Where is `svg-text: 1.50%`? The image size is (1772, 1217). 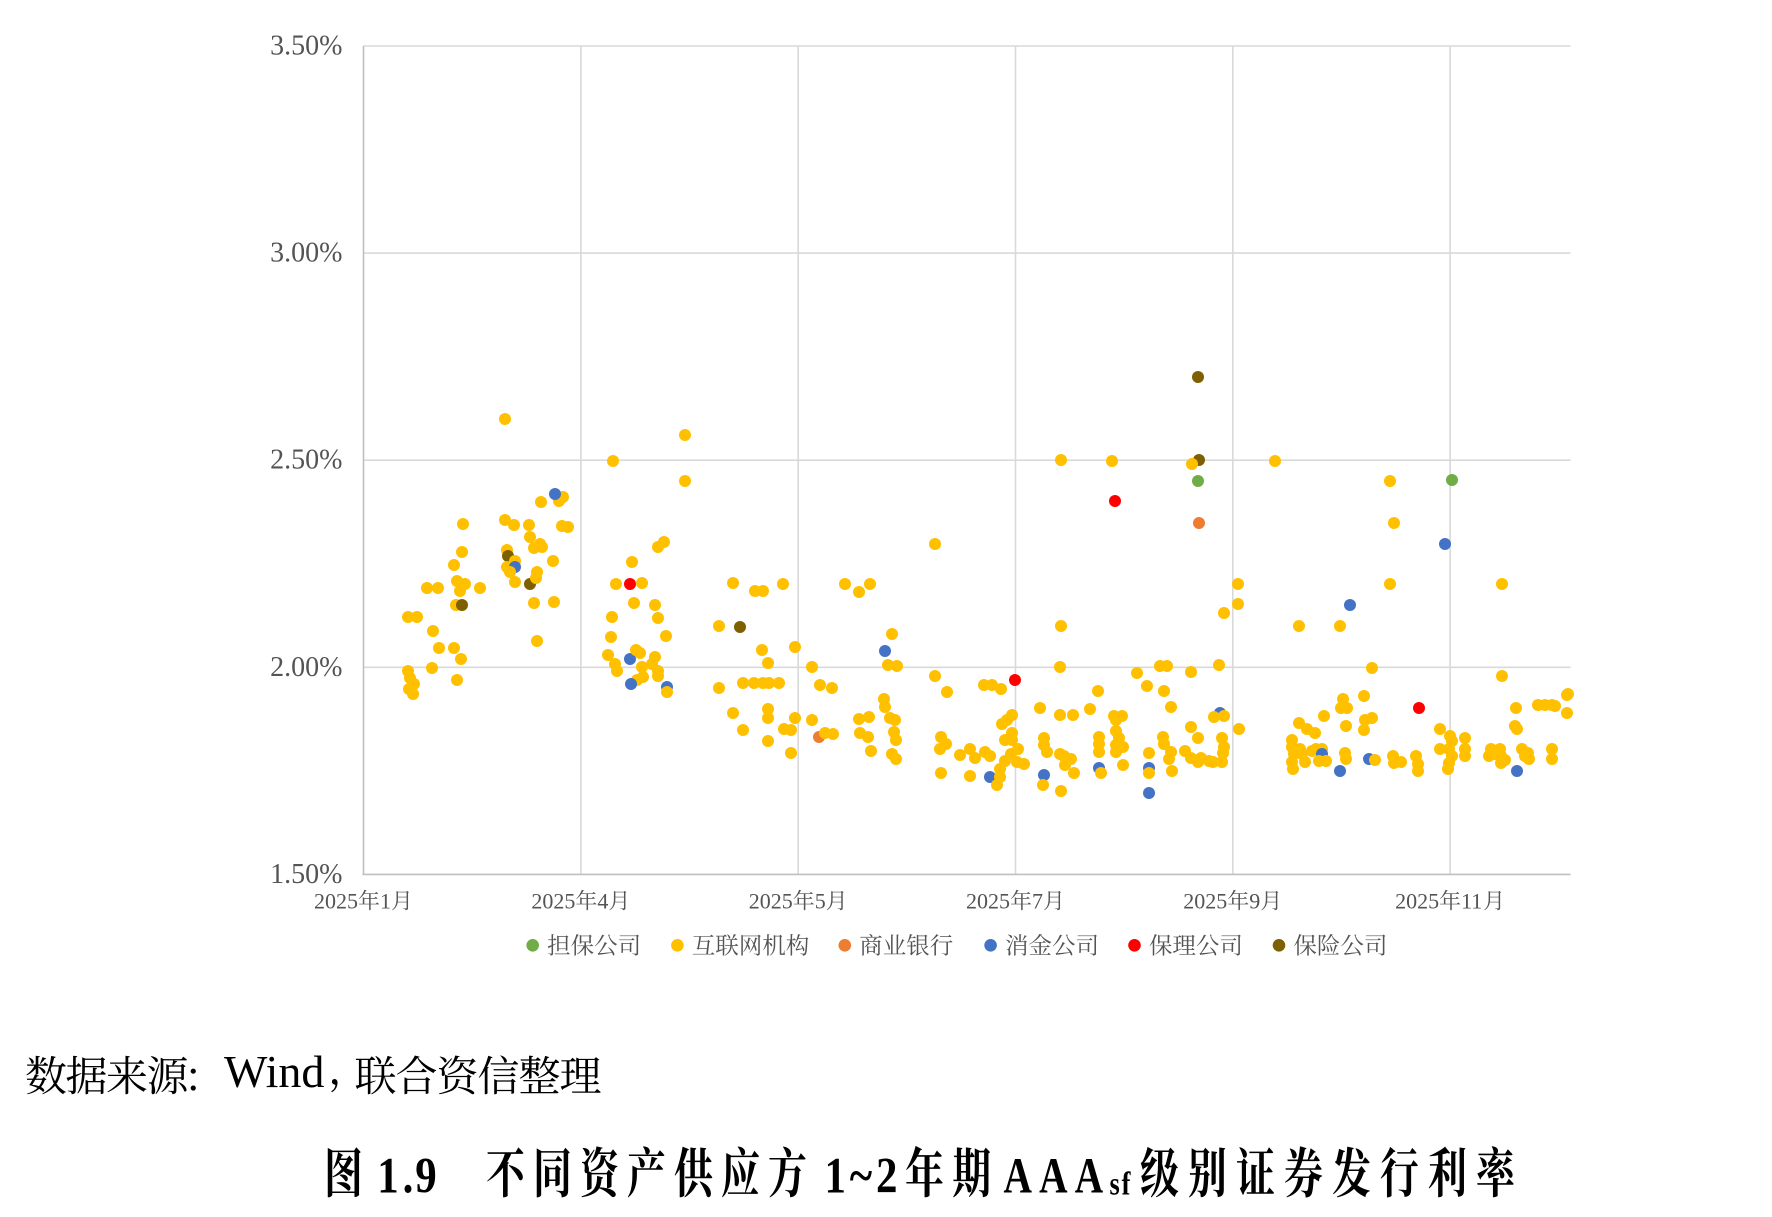
svg-text: 1.50% is located at coordinates (306, 874).